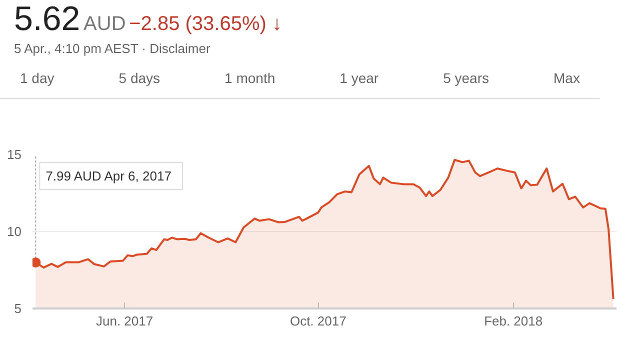  I want to click on text: 5 years, so click(466, 78).